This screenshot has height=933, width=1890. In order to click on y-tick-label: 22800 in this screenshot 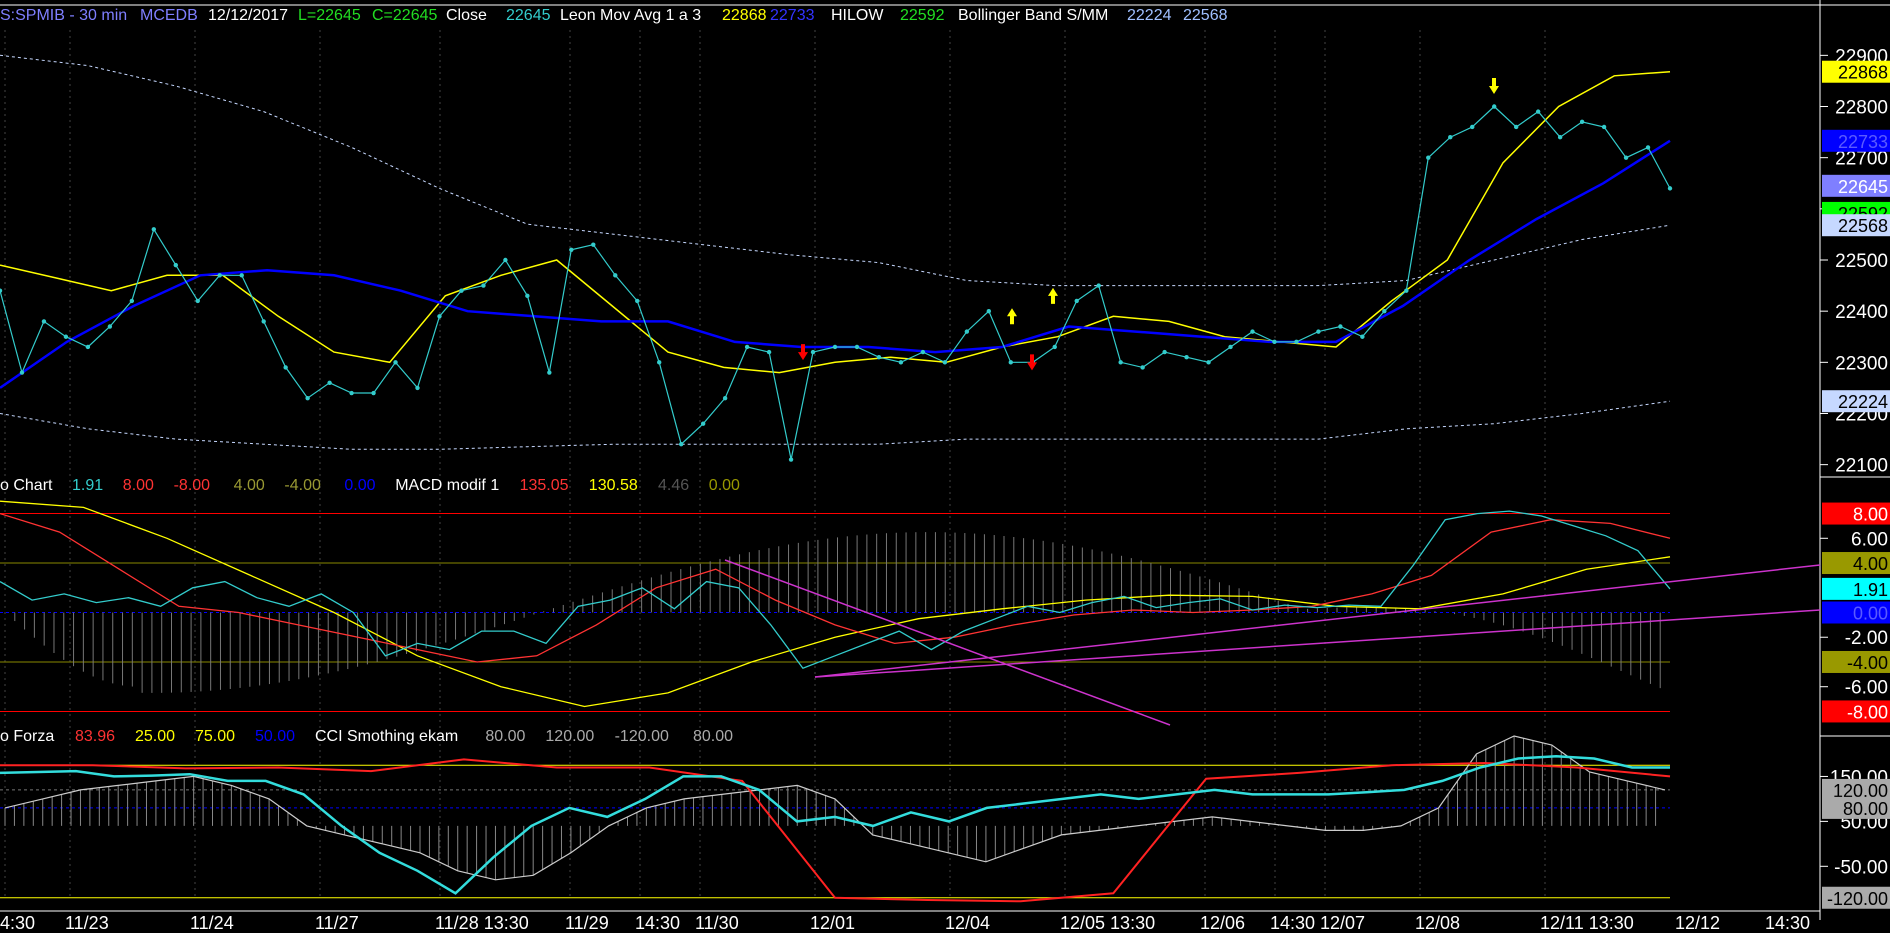, I will do `click(1861, 108)`.